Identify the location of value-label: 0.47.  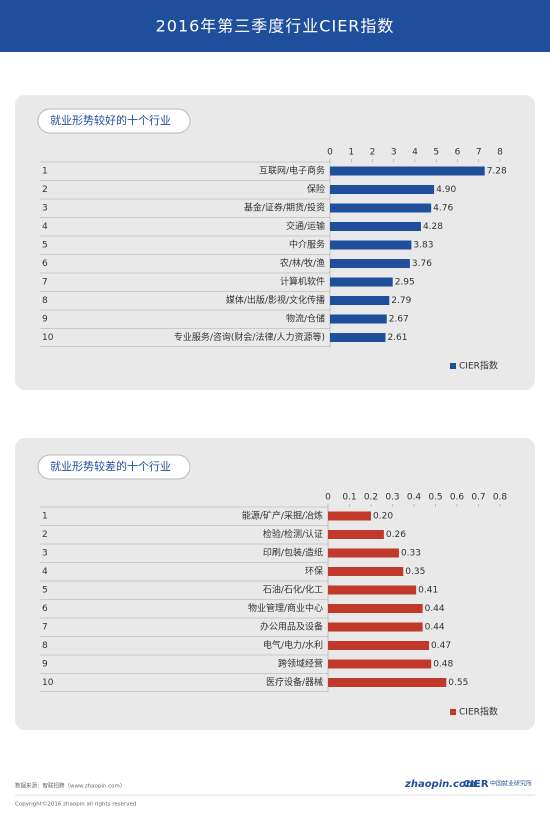
(441, 646).